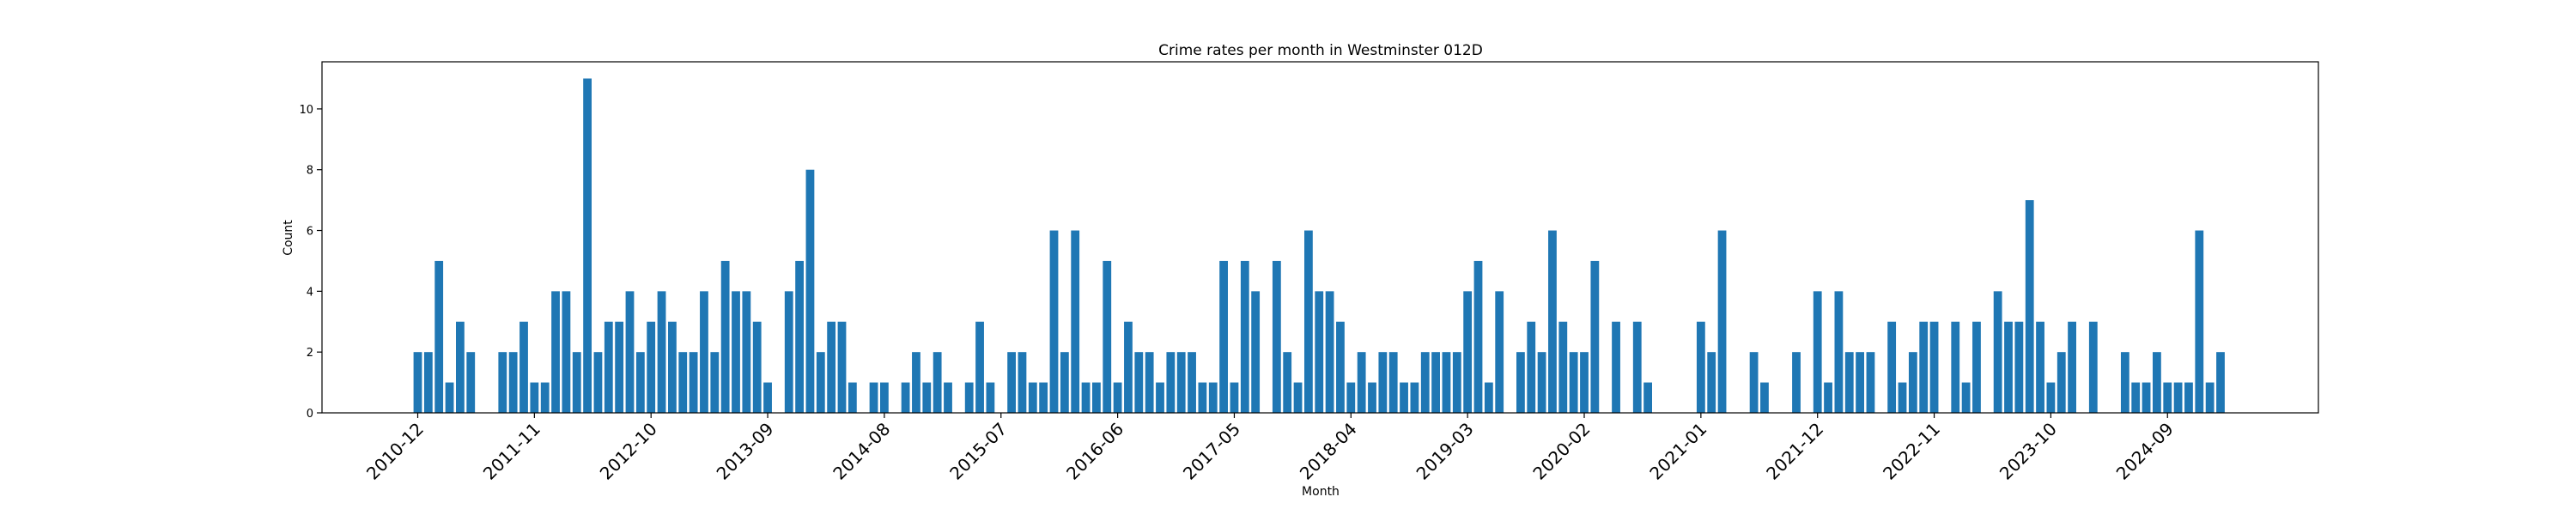 The width and height of the screenshot is (2576, 515). Describe the element at coordinates (2028, 451) in the screenshot. I see `x-tick-label: 2023-10` at that location.